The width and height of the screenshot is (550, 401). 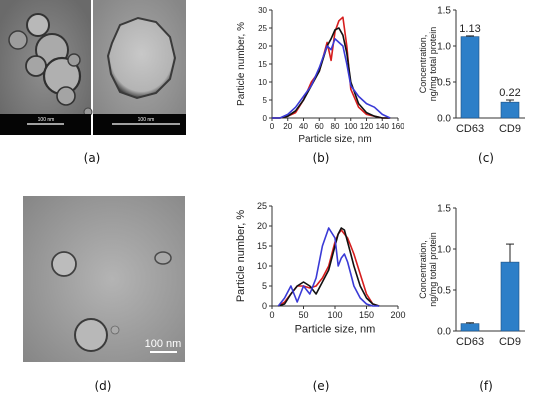 What do you see at coordinates (92, 158) in the screenshot?
I see `panel-label-a: (a)` at bounding box center [92, 158].